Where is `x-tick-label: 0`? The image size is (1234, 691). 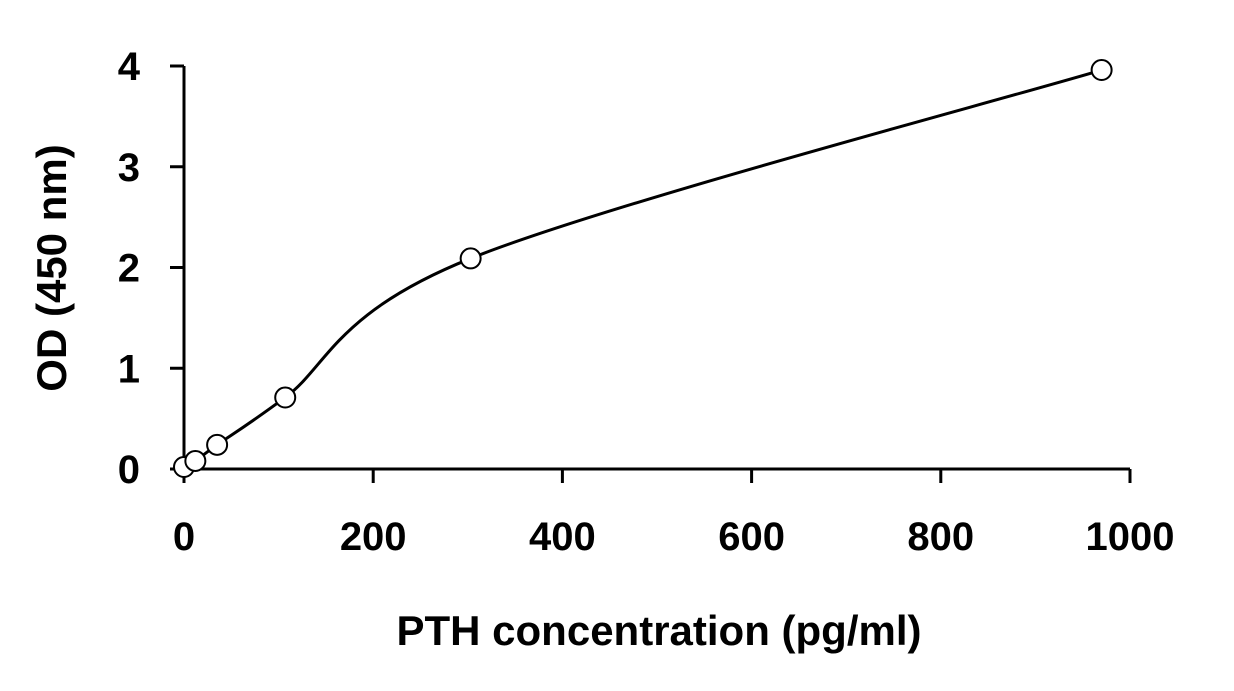
x-tick-label: 0 is located at coordinates (184, 537).